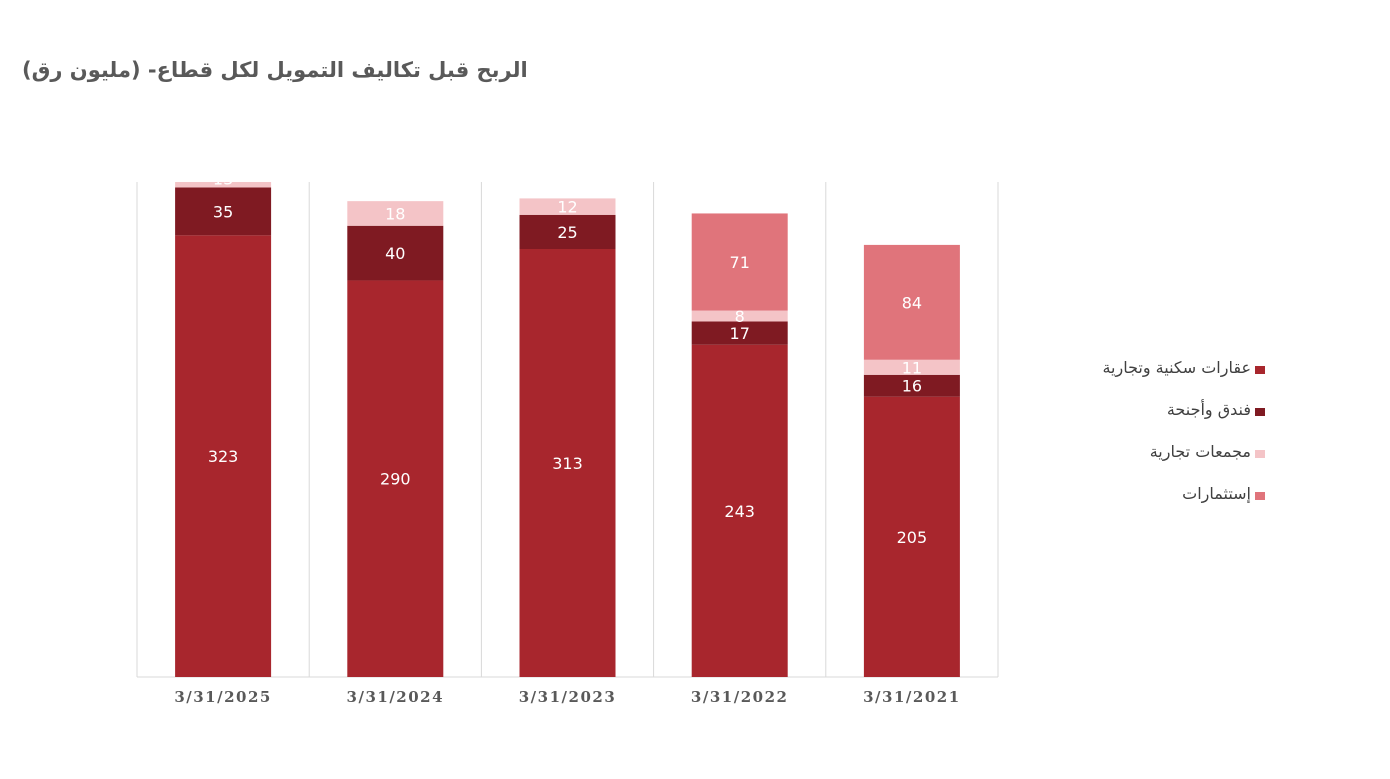  I want to click on legend-item: إستثمارات, so click(1162, 505).